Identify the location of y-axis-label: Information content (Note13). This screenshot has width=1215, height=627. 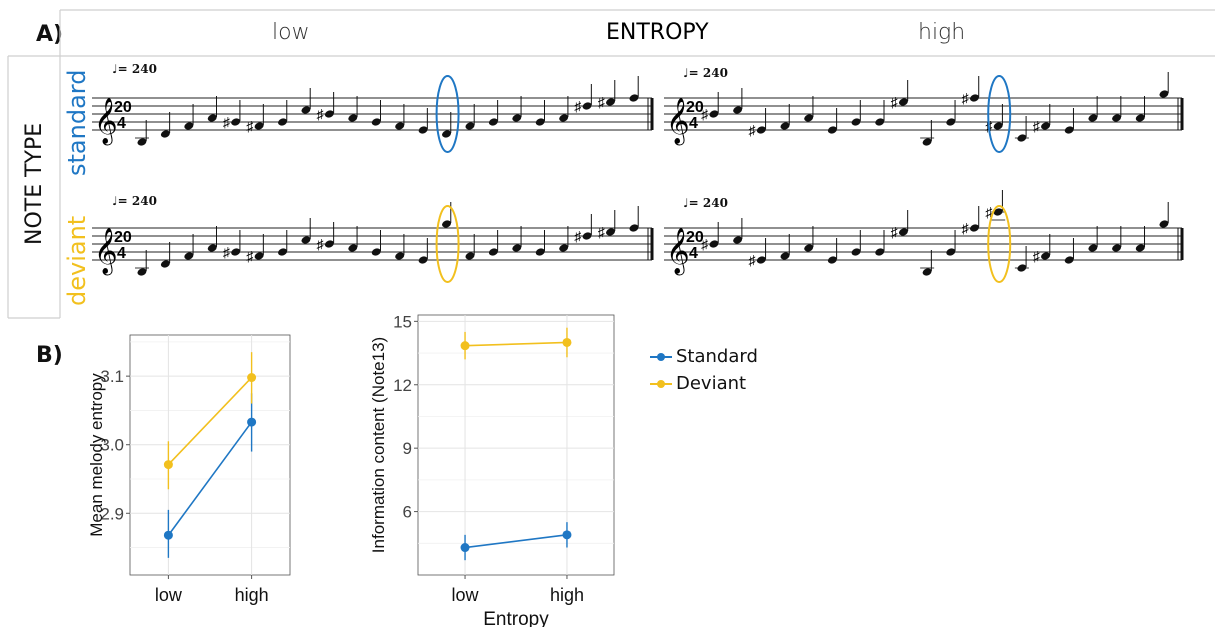
(378, 445).